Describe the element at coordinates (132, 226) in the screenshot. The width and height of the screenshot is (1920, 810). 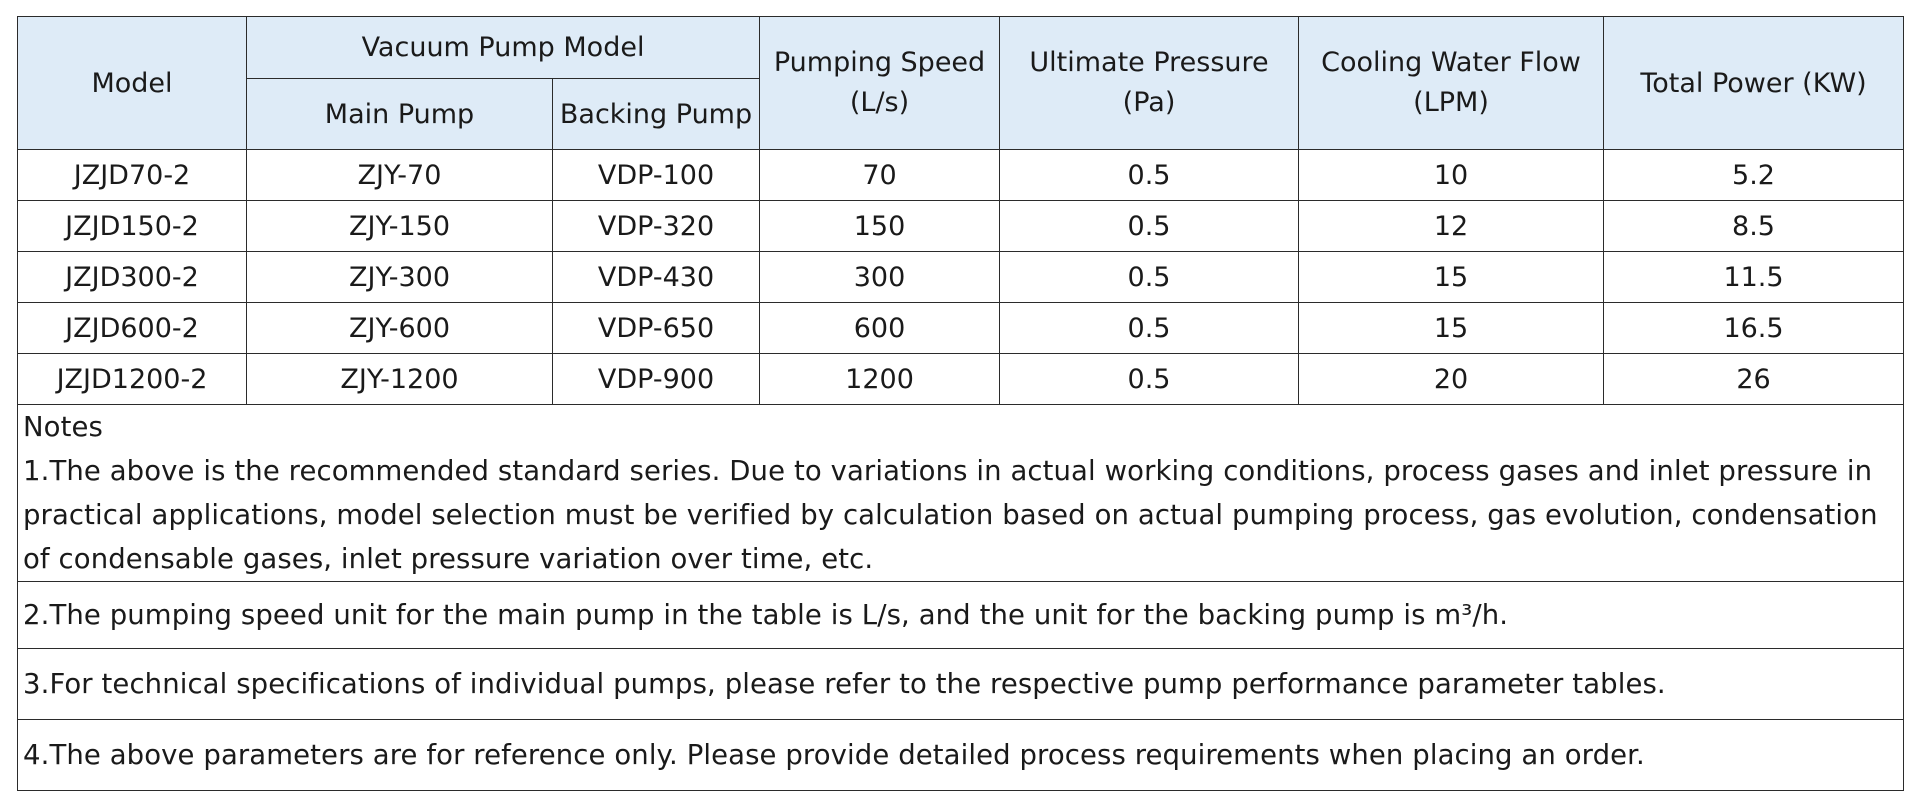
I see `cell-model: JZJD150-2` at that location.